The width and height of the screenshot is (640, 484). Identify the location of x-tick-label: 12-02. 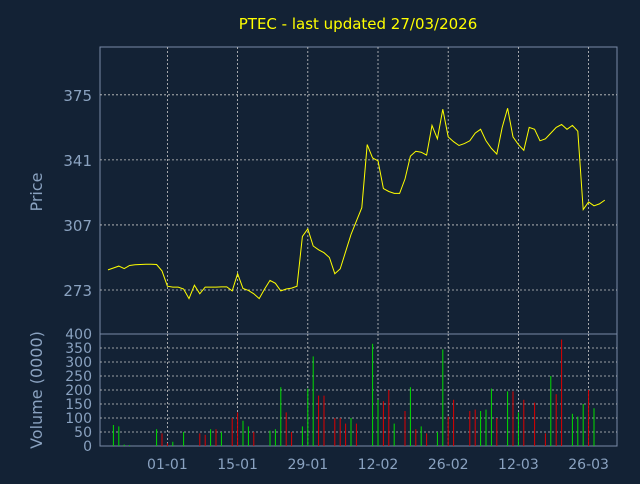
(378, 465).